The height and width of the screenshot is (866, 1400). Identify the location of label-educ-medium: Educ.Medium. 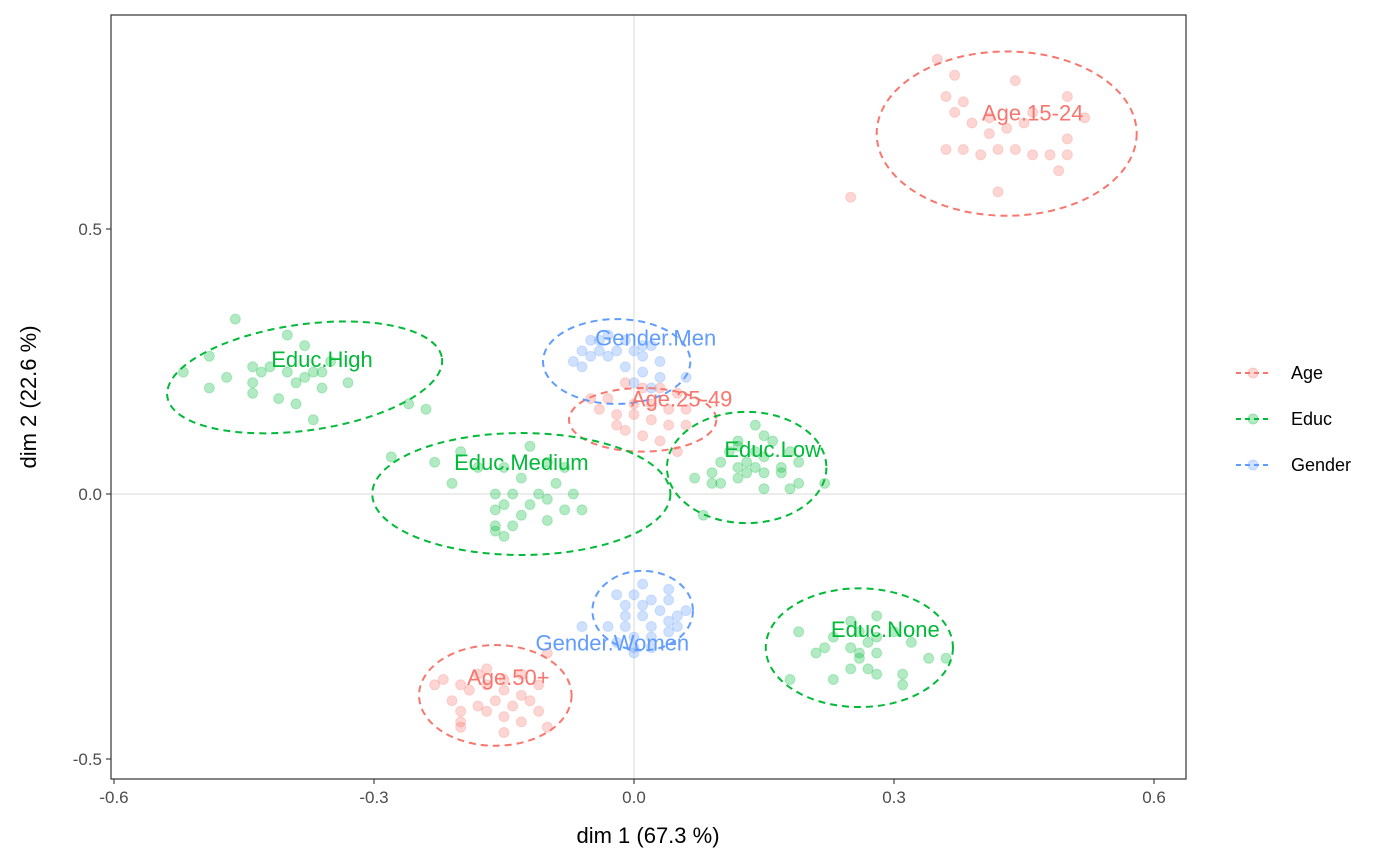
(521, 462).